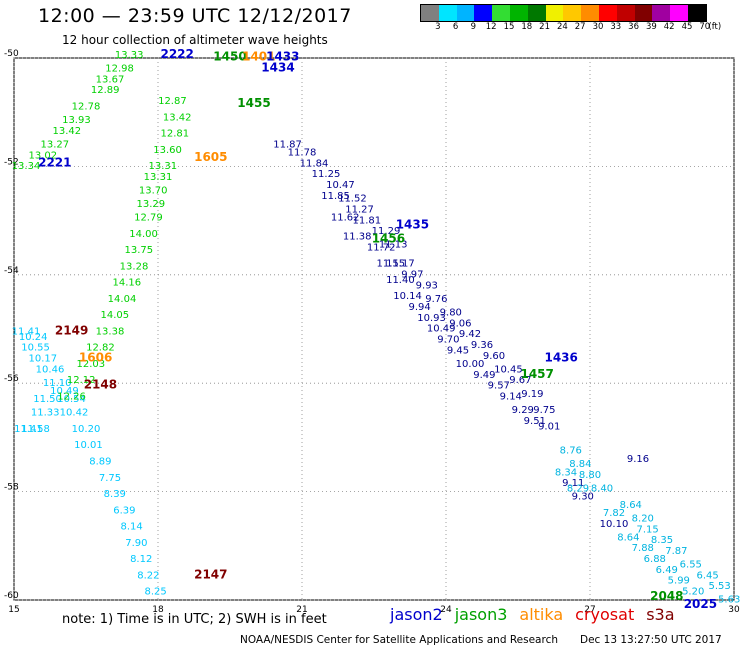 Image resolution: width=740 pixels, height=650 pixels. What do you see at coordinates (545, 27) in the screenshot?
I see `color-scale-label: 21` at bounding box center [545, 27].